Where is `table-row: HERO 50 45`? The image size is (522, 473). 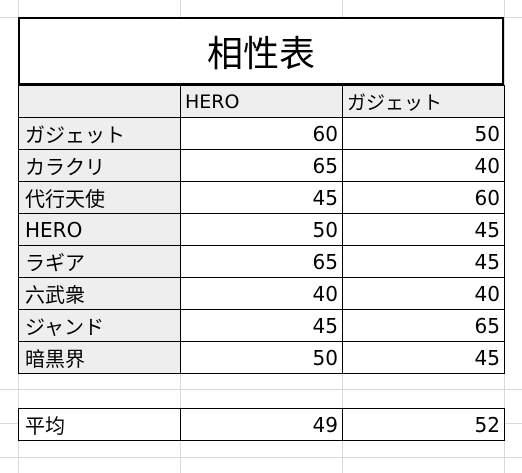 table-row: HERO 50 45 is located at coordinates (261, 229).